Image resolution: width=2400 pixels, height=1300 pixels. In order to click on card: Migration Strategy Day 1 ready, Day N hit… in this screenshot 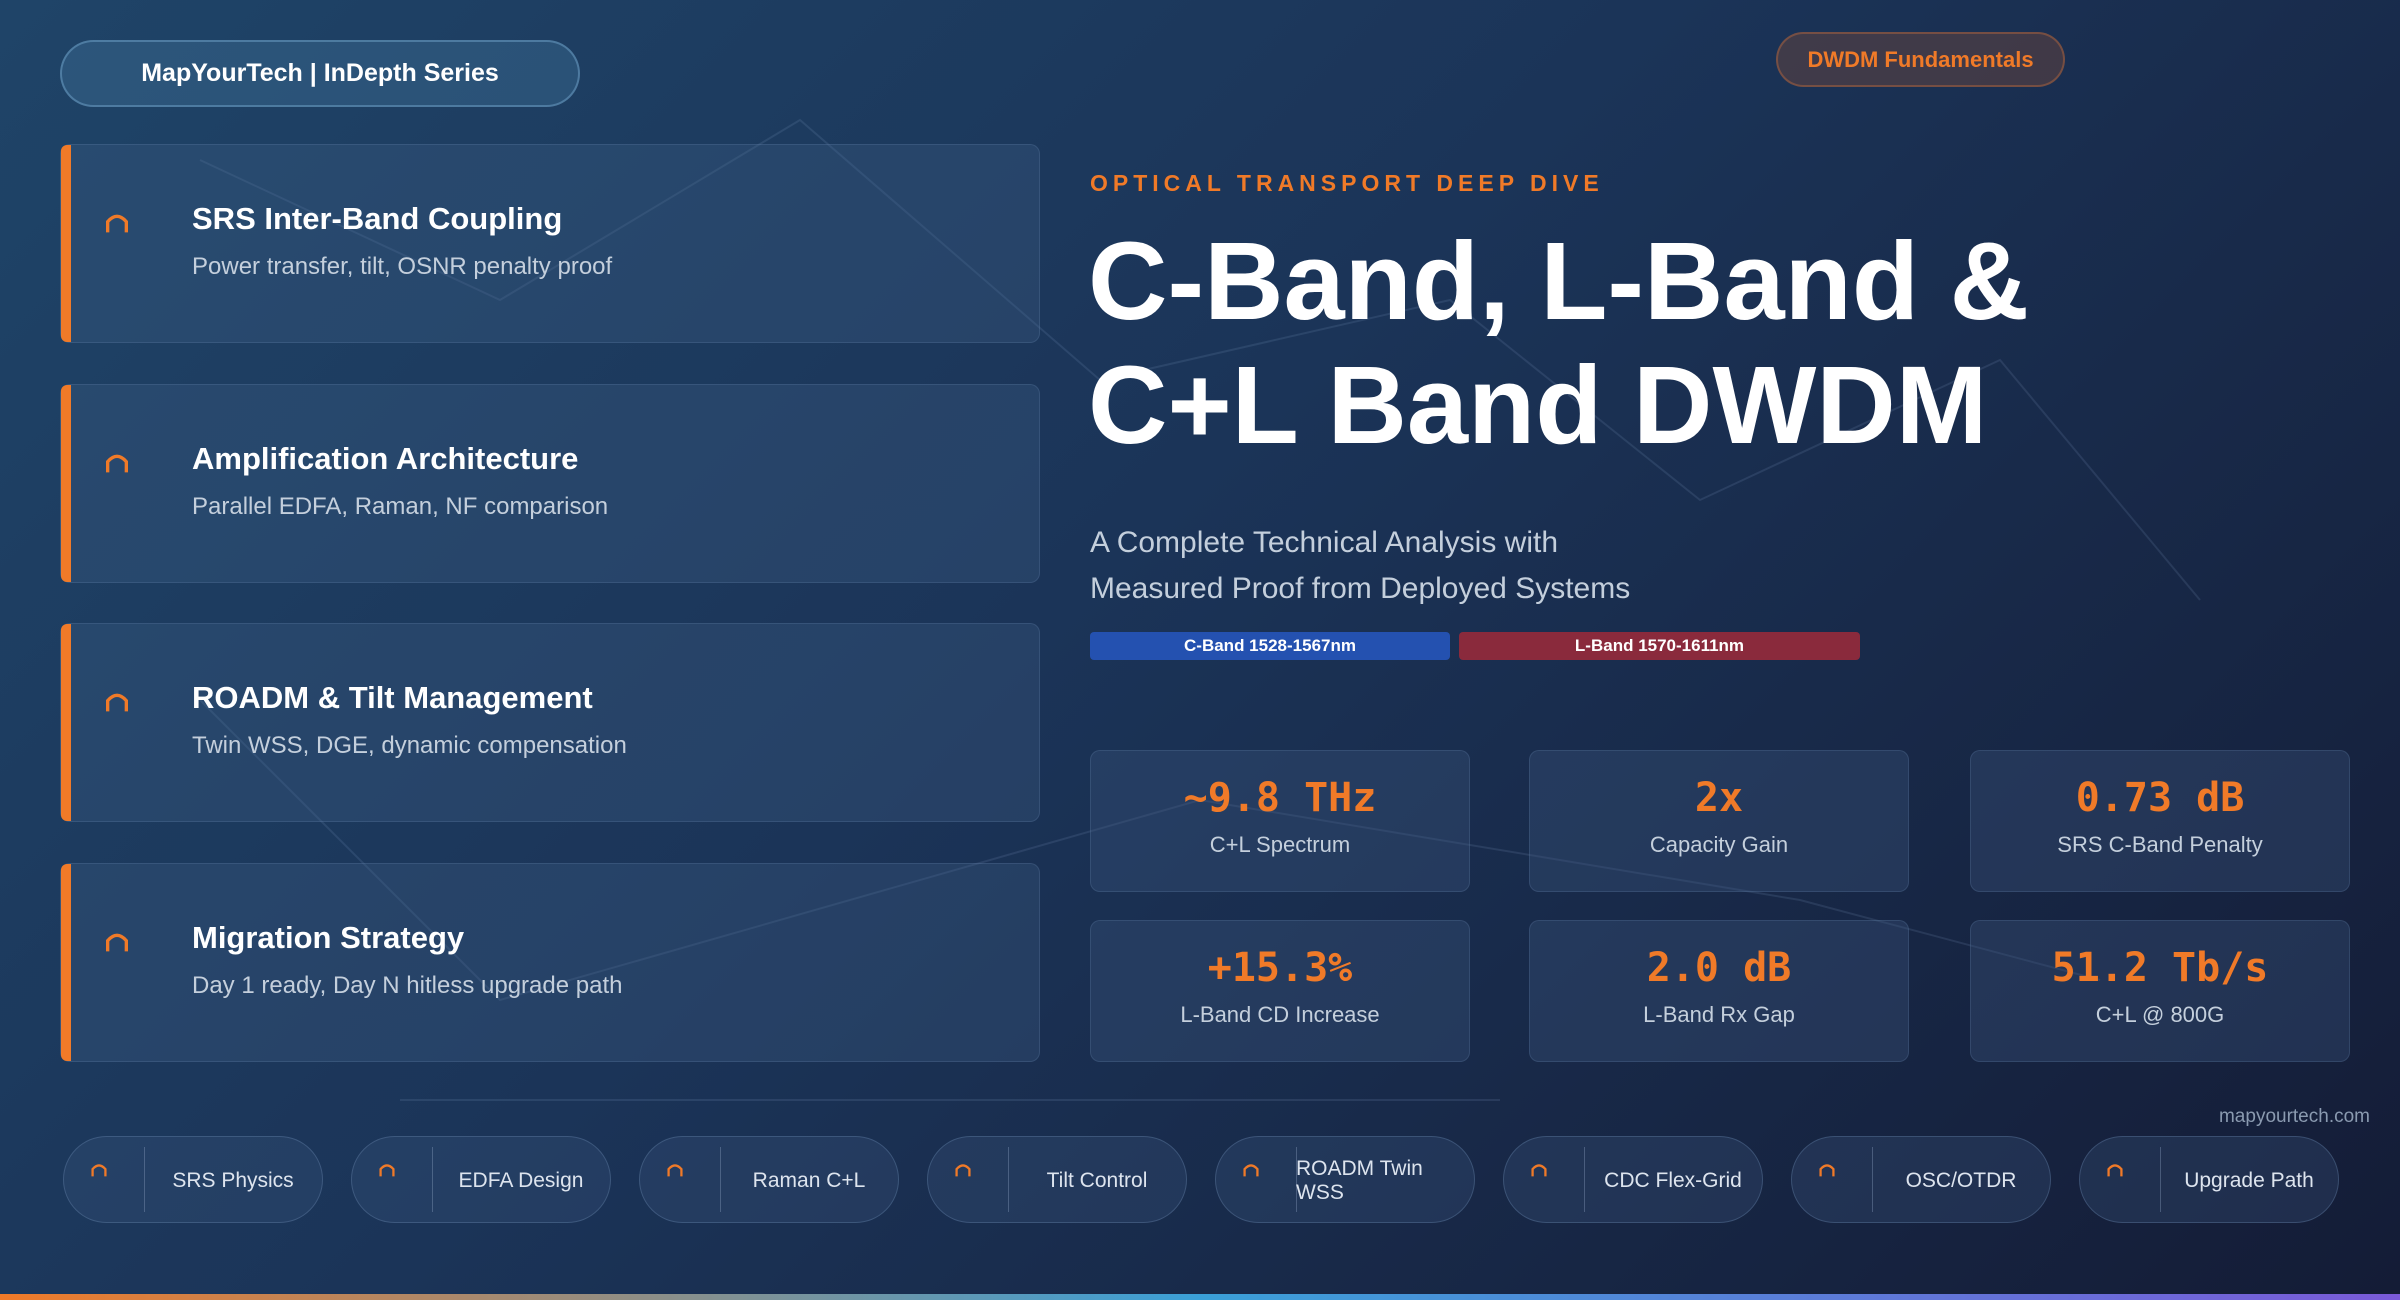, I will do `click(550, 962)`.